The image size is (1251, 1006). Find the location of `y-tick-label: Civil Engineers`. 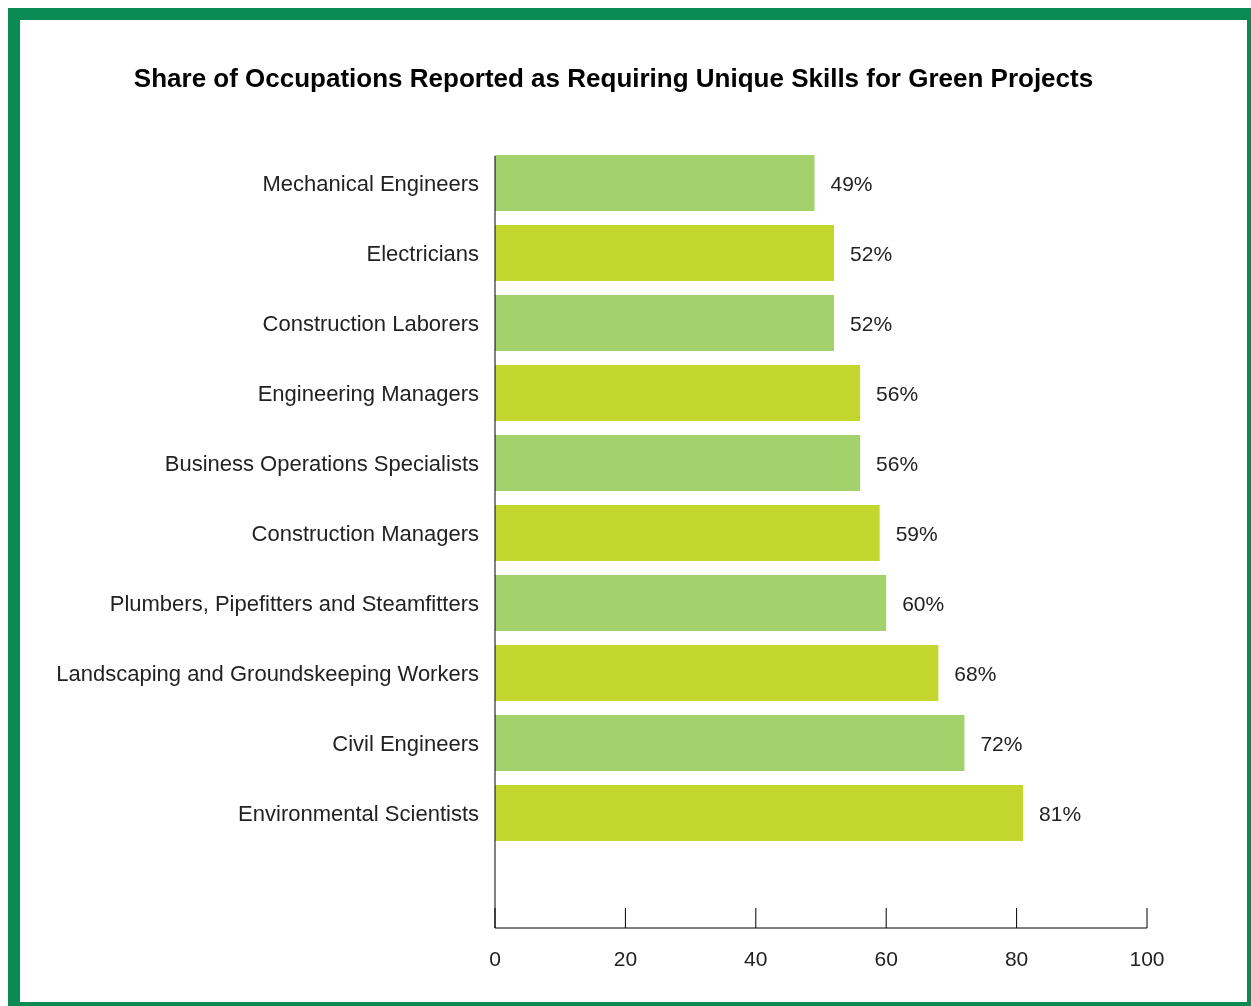

y-tick-label: Civil Engineers is located at coordinates (405, 743).